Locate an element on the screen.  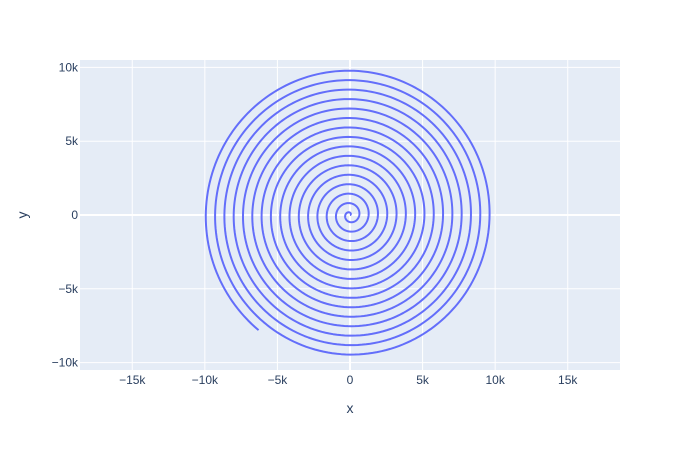
x-tick-label: 15k is located at coordinates (568, 380).